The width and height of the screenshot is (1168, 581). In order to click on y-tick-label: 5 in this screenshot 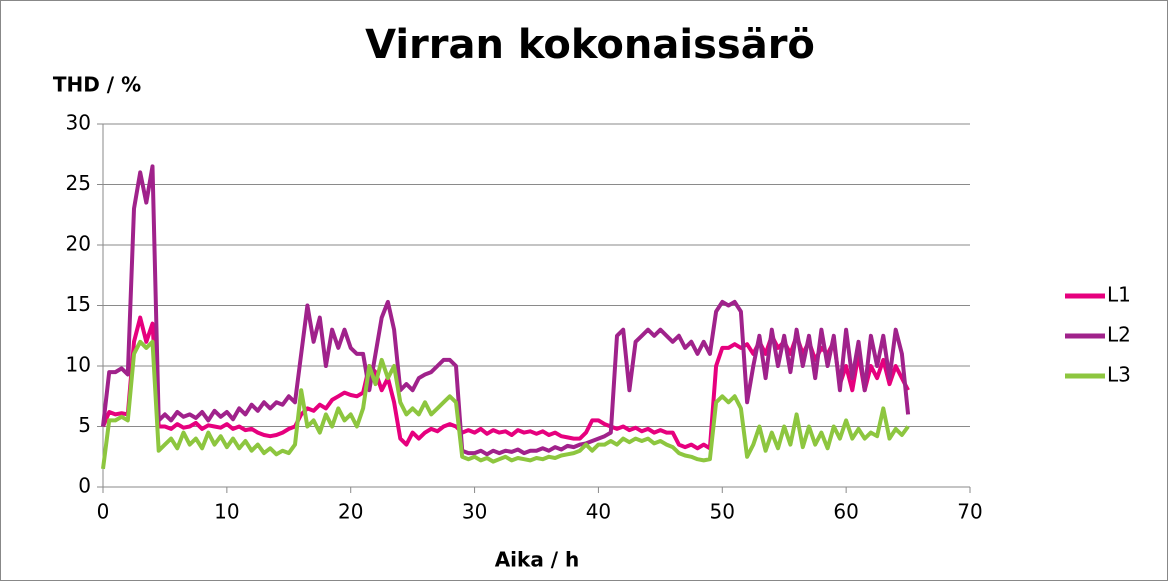, I will do `click(84, 425)`.